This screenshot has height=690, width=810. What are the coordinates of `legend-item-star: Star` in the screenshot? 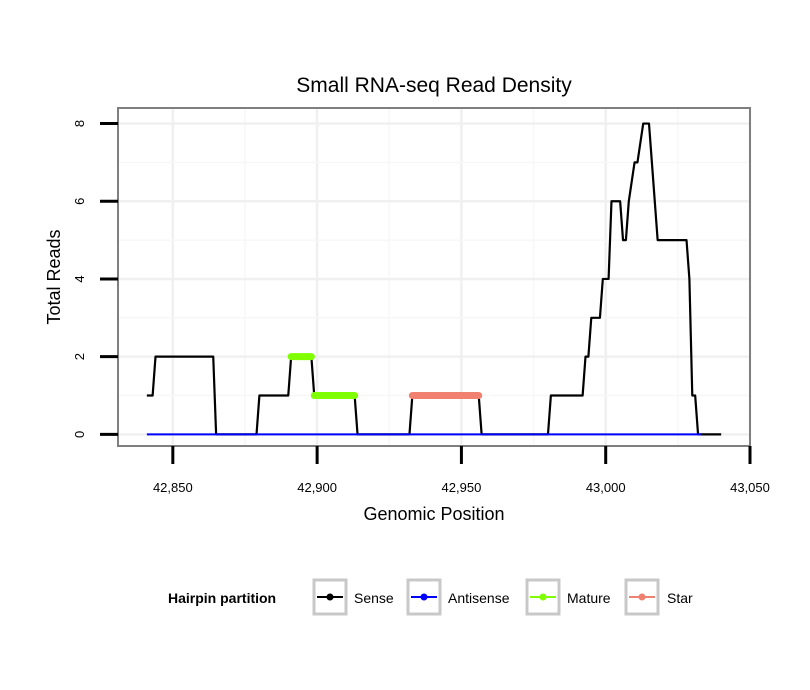 It's located at (658, 597).